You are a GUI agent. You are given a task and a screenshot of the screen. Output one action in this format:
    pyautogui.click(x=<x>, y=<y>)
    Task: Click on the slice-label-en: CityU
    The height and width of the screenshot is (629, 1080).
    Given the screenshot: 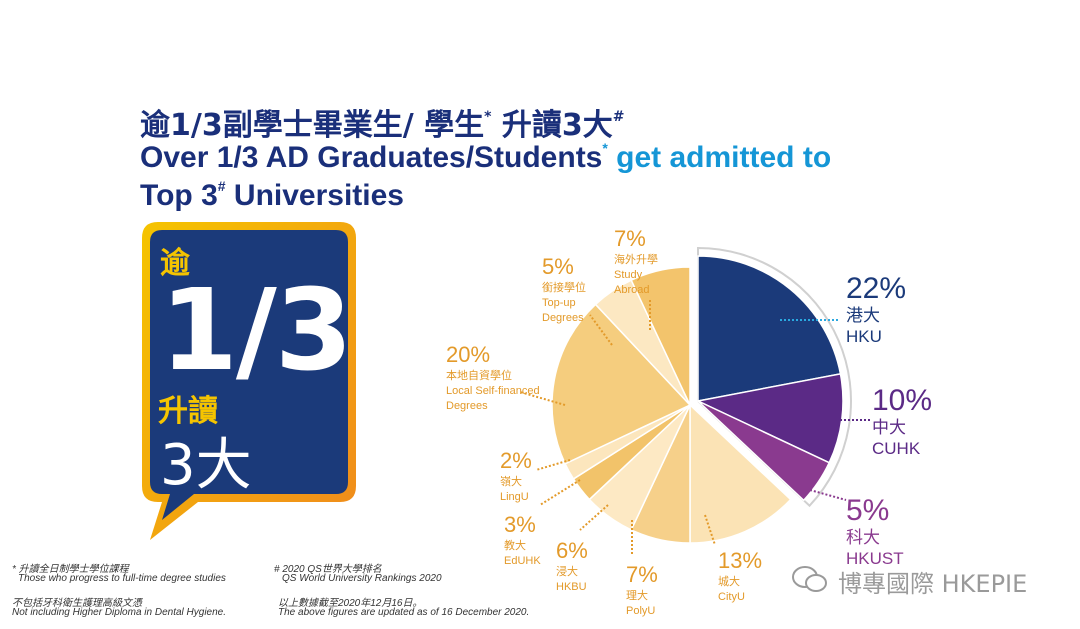 What is the action you would take?
    pyautogui.click(x=731, y=597)
    